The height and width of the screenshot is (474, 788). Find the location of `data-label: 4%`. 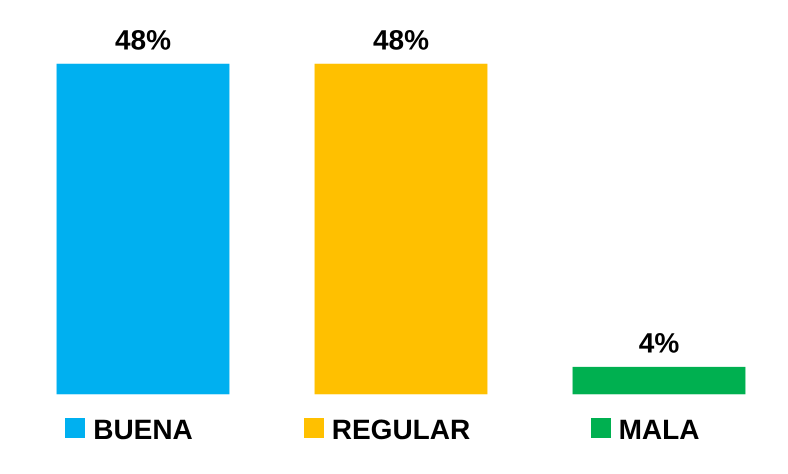

data-label: 4% is located at coordinates (659, 343).